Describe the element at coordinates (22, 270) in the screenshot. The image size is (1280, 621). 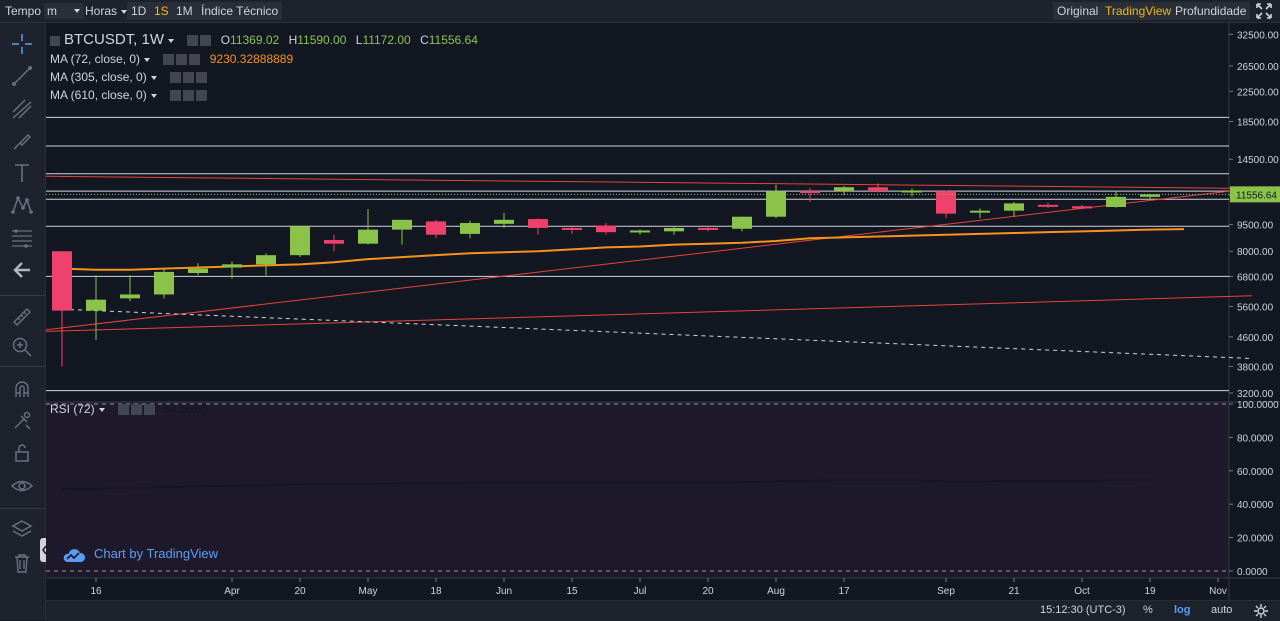
I see `back-arrow-icon` at that location.